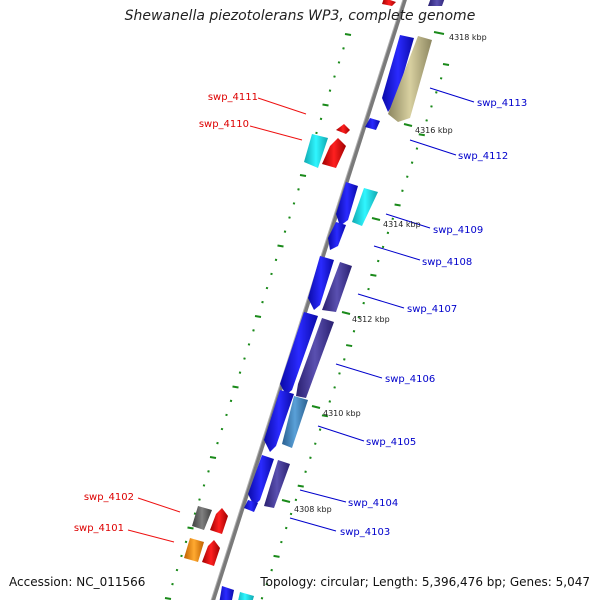 This screenshot has height=600, width=600. I want to click on kbp-label: 4312 kbp, so click(371, 319).